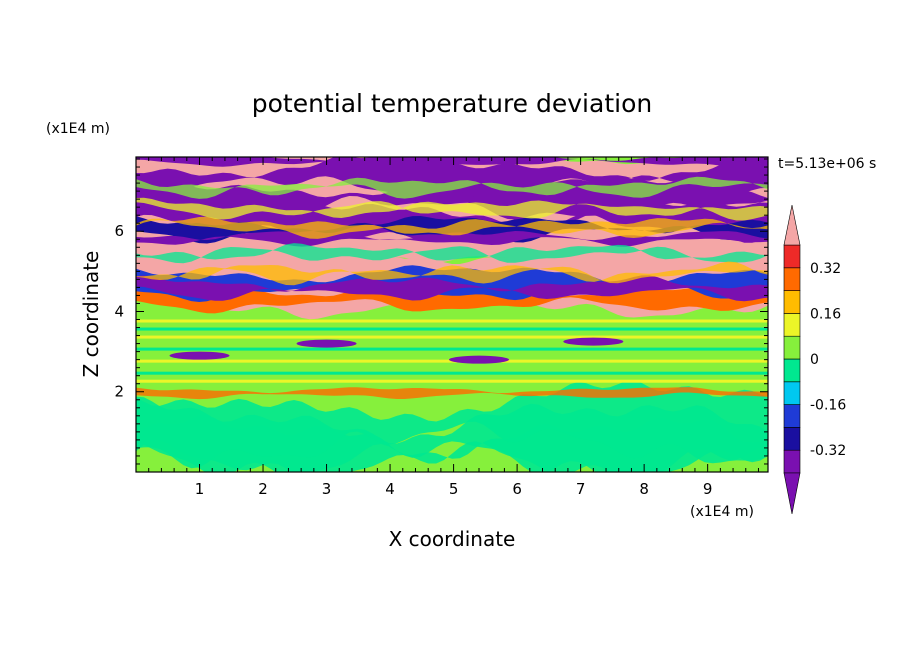 The height and width of the screenshot is (654, 904). I want to click on colorbar-extend-low, so click(792, 493).